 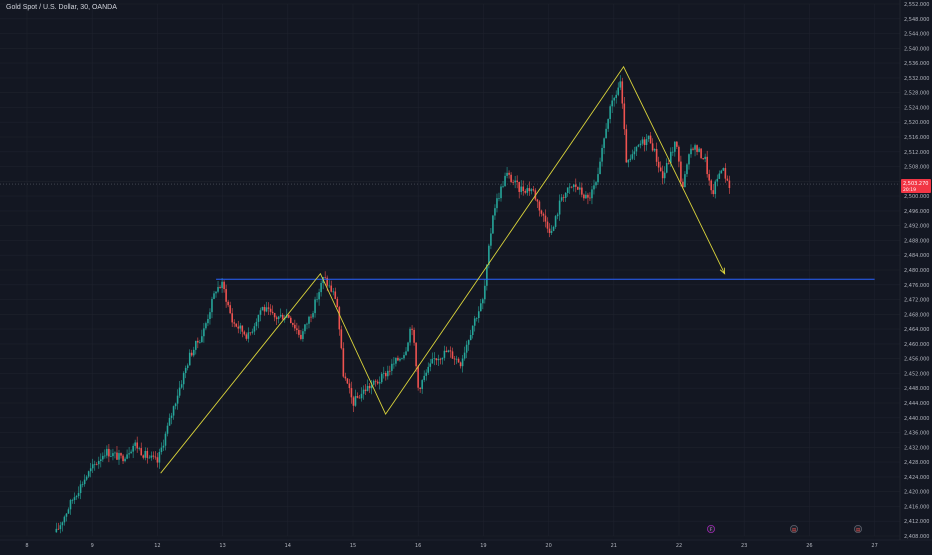 What do you see at coordinates (916, 186) in the screenshot?
I see `last-price-label` at bounding box center [916, 186].